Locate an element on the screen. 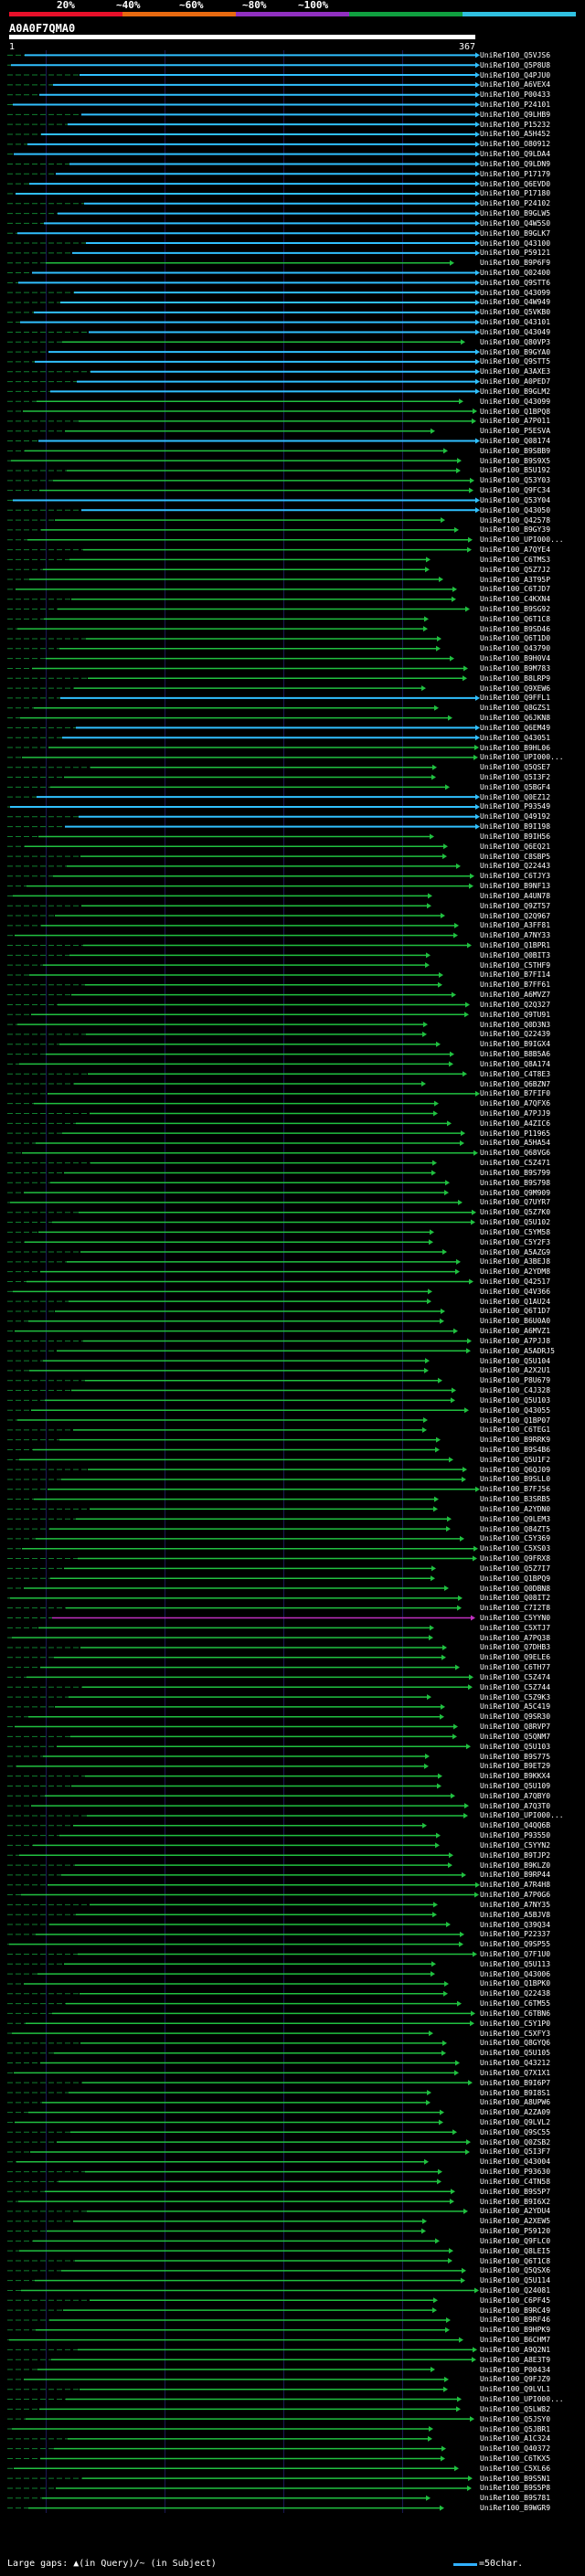  hit-label: UniRef100_A6MVZ1 is located at coordinates (515, 1331).